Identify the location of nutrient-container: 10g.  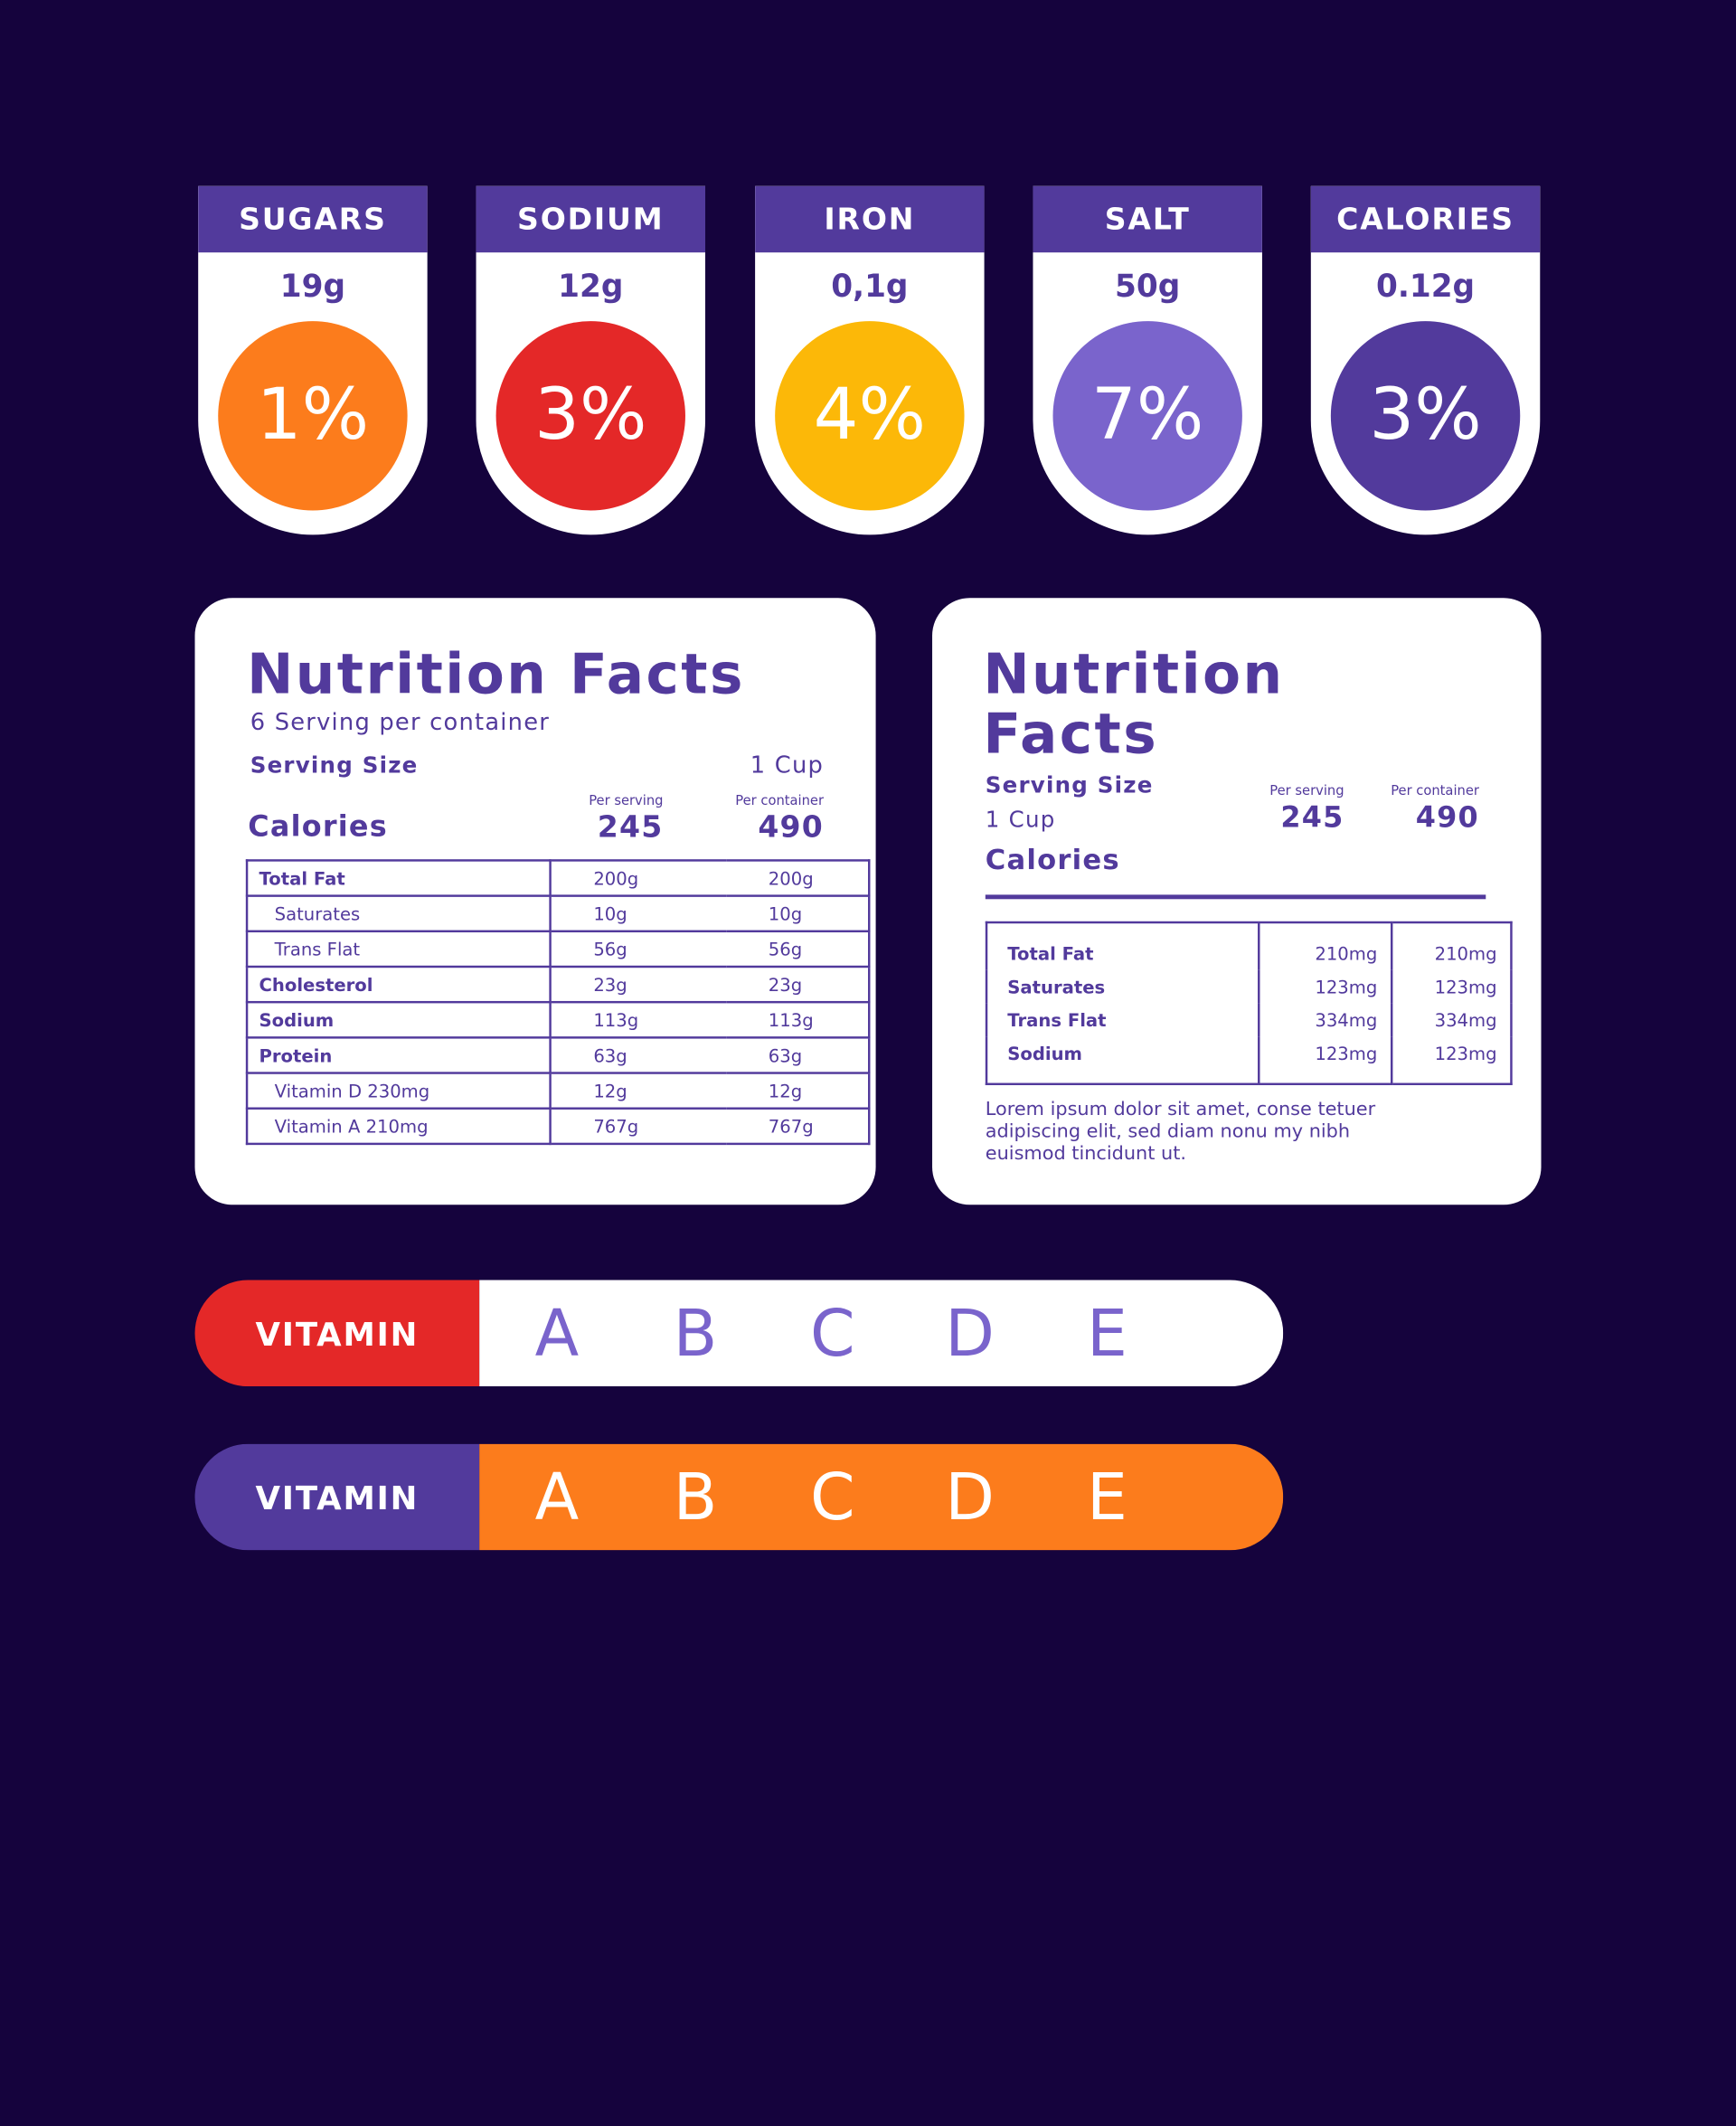
(798, 913).